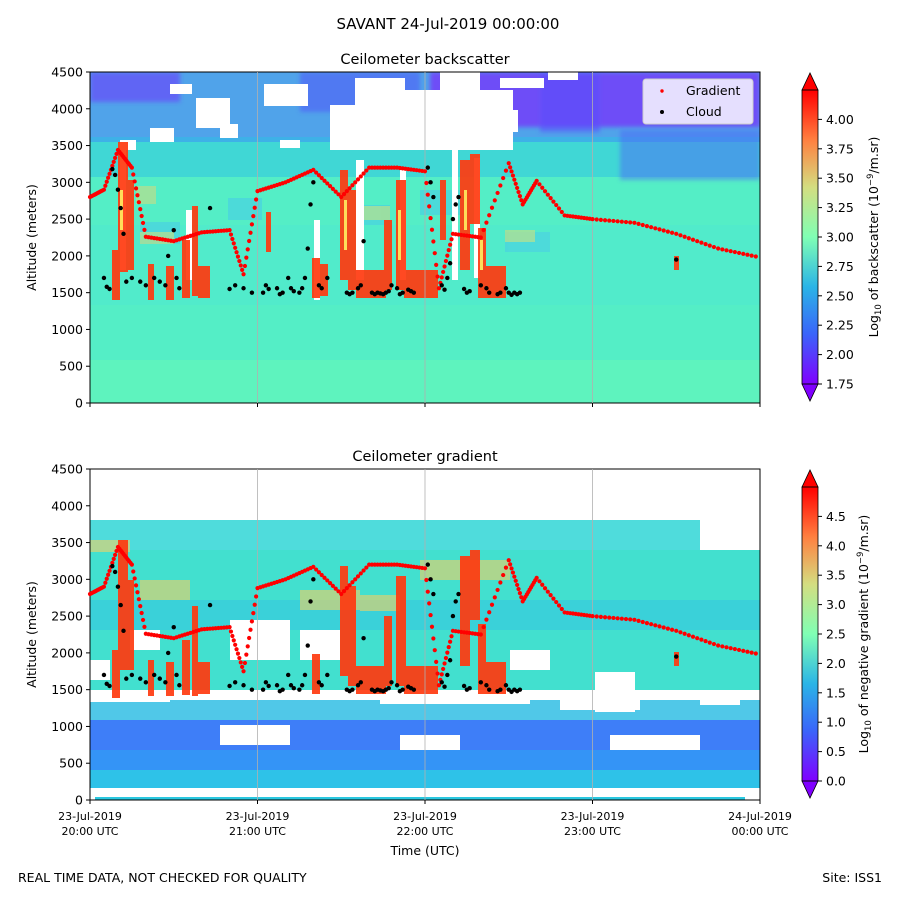  What do you see at coordinates (425, 405) in the screenshot?
I see `backscatter-xaxis` at bounding box center [425, 405].